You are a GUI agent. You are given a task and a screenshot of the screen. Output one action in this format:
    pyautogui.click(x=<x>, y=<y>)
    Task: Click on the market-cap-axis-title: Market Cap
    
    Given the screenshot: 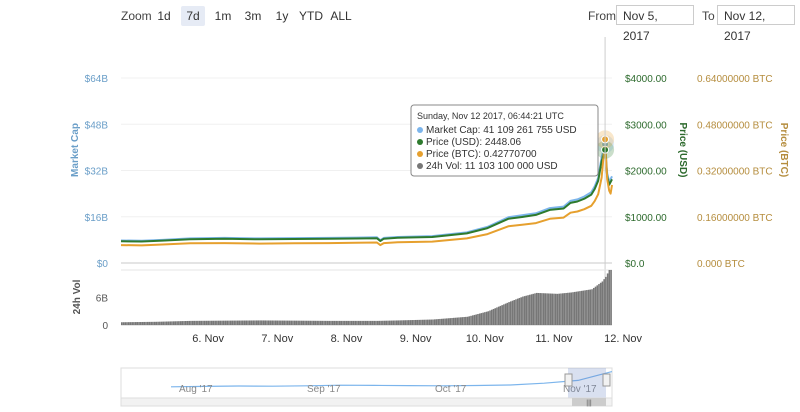 What is the action you would take?
    pyautogui.click(x=75, y=150)
    